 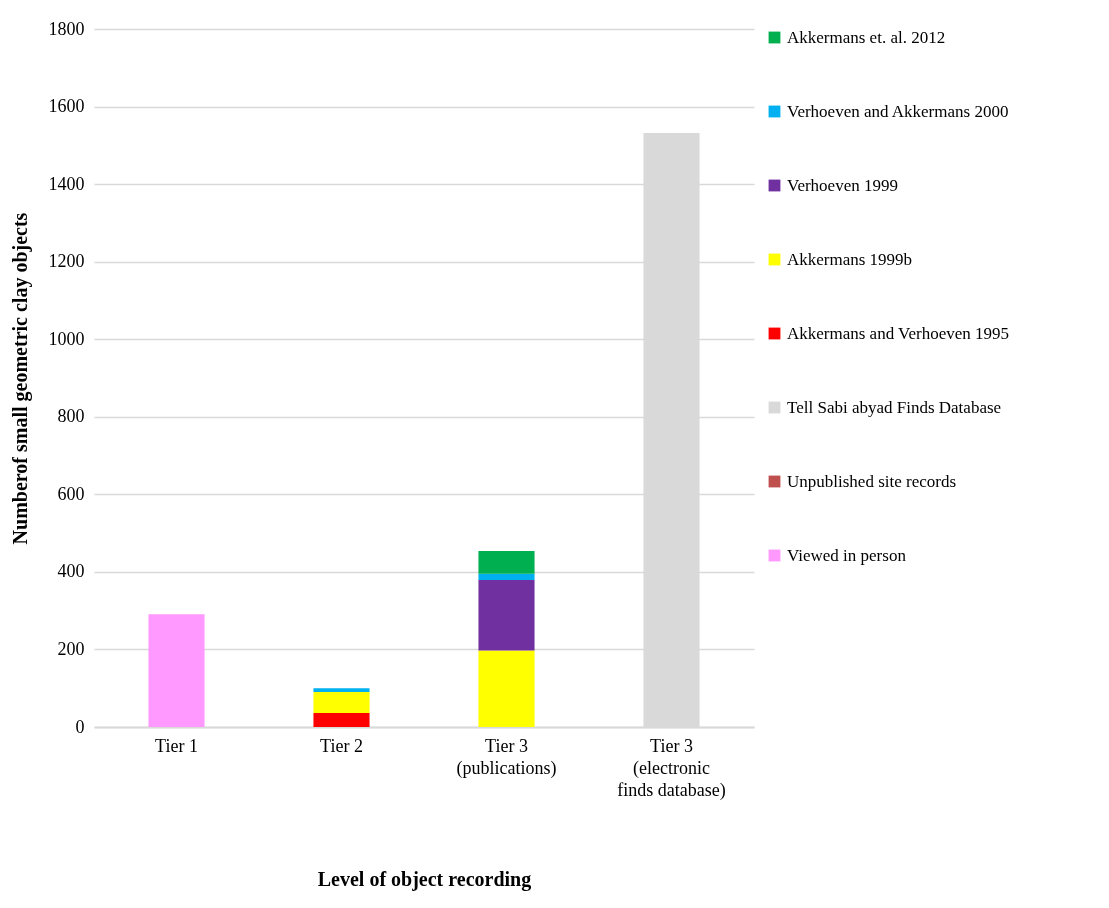 I want to click on y-axis-title: Numberof small geometric clay objects, so click(x=20, y=378).